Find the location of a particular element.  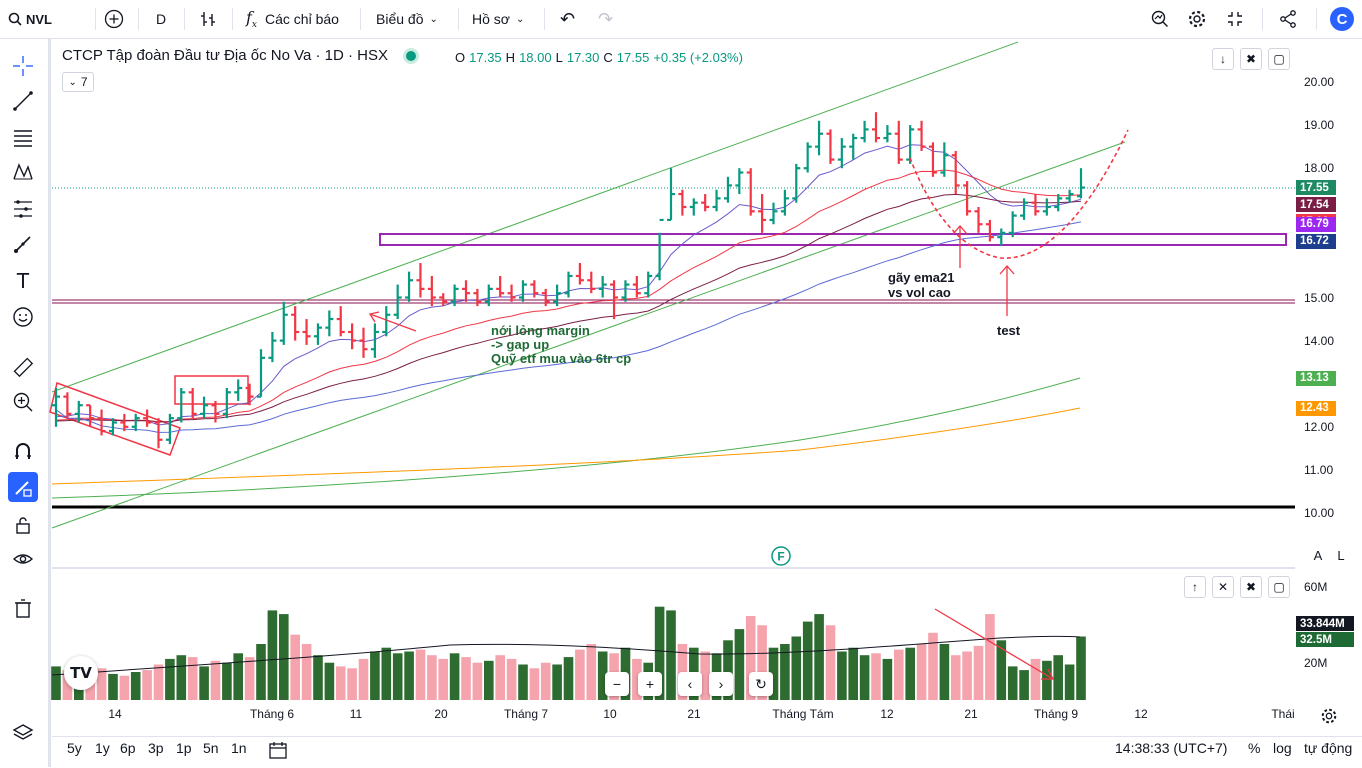

profile-menu-button: Hồ sơ ⌄ is located at coordinates (498, 19).